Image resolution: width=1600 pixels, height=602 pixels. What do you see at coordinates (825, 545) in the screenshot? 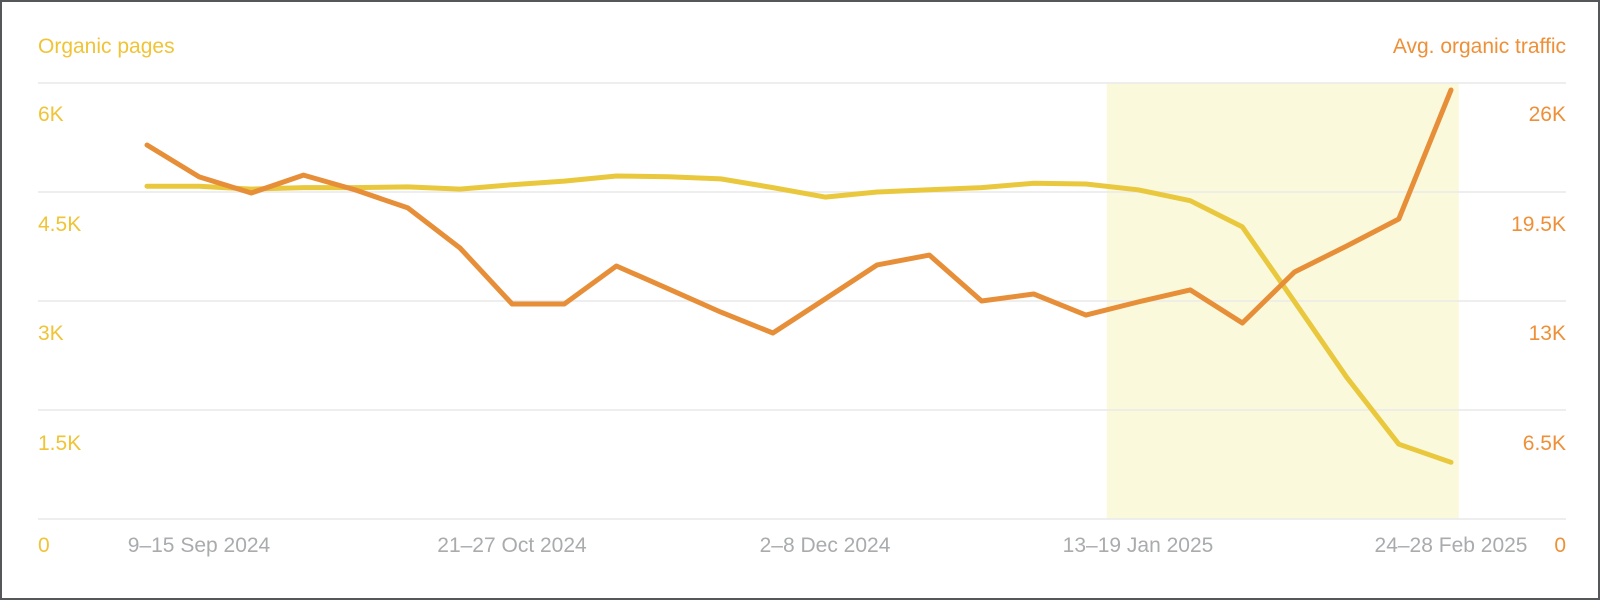
I see `x-axis-tick-dec: 2–8 Dec 2024` at bounding box center [825, 545].